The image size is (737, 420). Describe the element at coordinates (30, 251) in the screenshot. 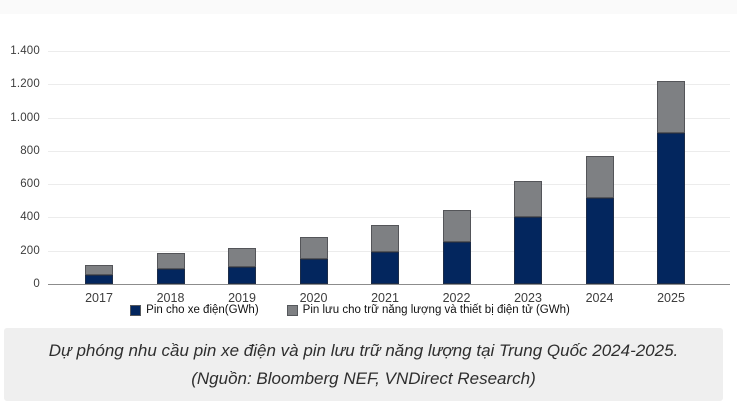

I see `y-axis-tick-label: 200` at that location.